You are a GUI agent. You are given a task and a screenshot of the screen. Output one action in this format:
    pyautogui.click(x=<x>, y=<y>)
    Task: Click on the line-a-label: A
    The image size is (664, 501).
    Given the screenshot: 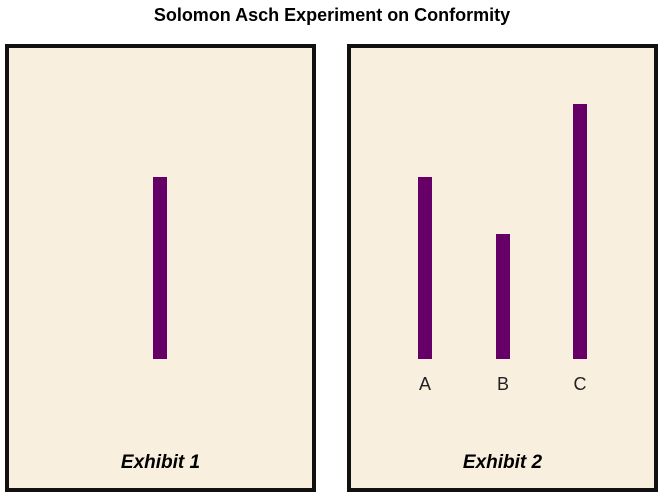 What is the action you would take?
    pyautogui.click(x=424, y=384)
    